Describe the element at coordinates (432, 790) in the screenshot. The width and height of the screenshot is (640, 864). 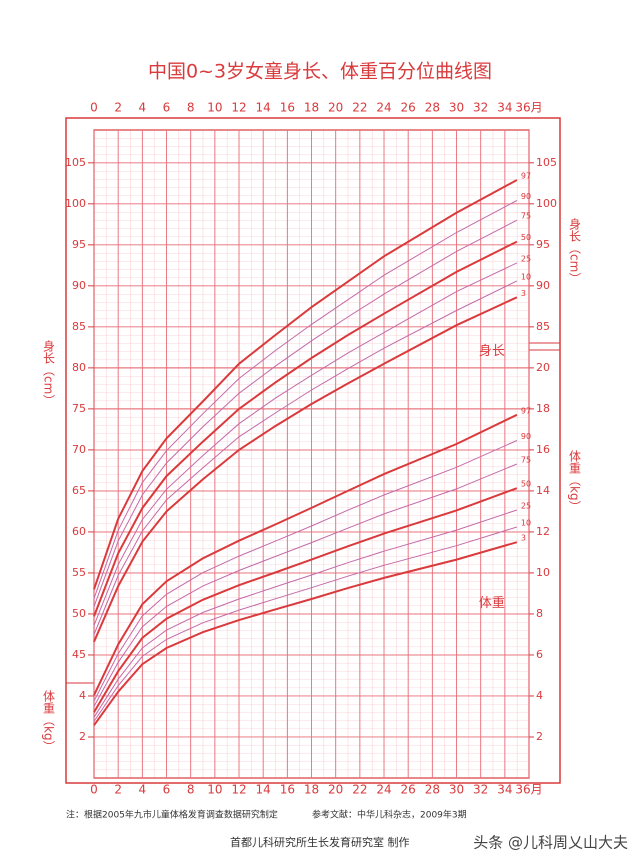
I see `x-tick-label: 28` at that location.